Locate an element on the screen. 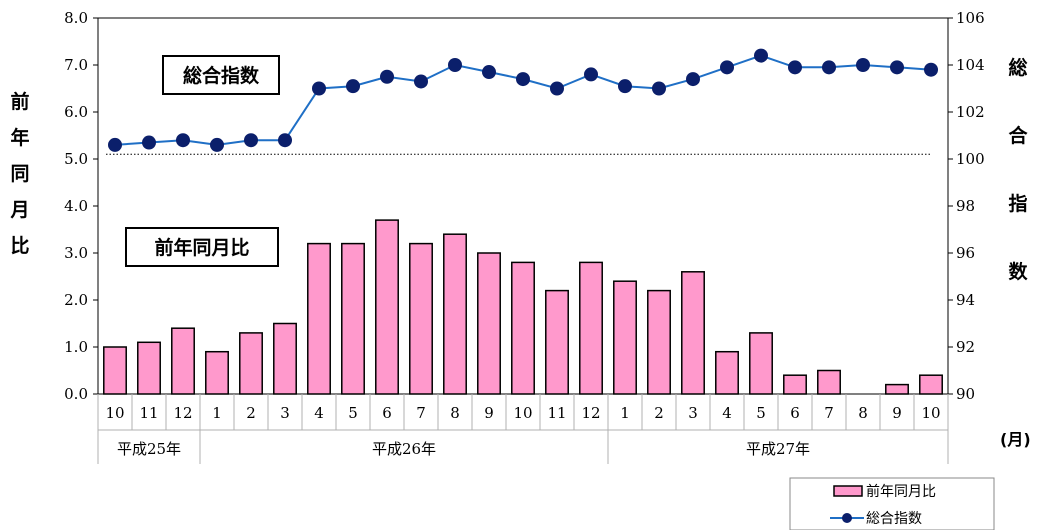  right-tick-label: 104 is located at coordinates (970, 65).